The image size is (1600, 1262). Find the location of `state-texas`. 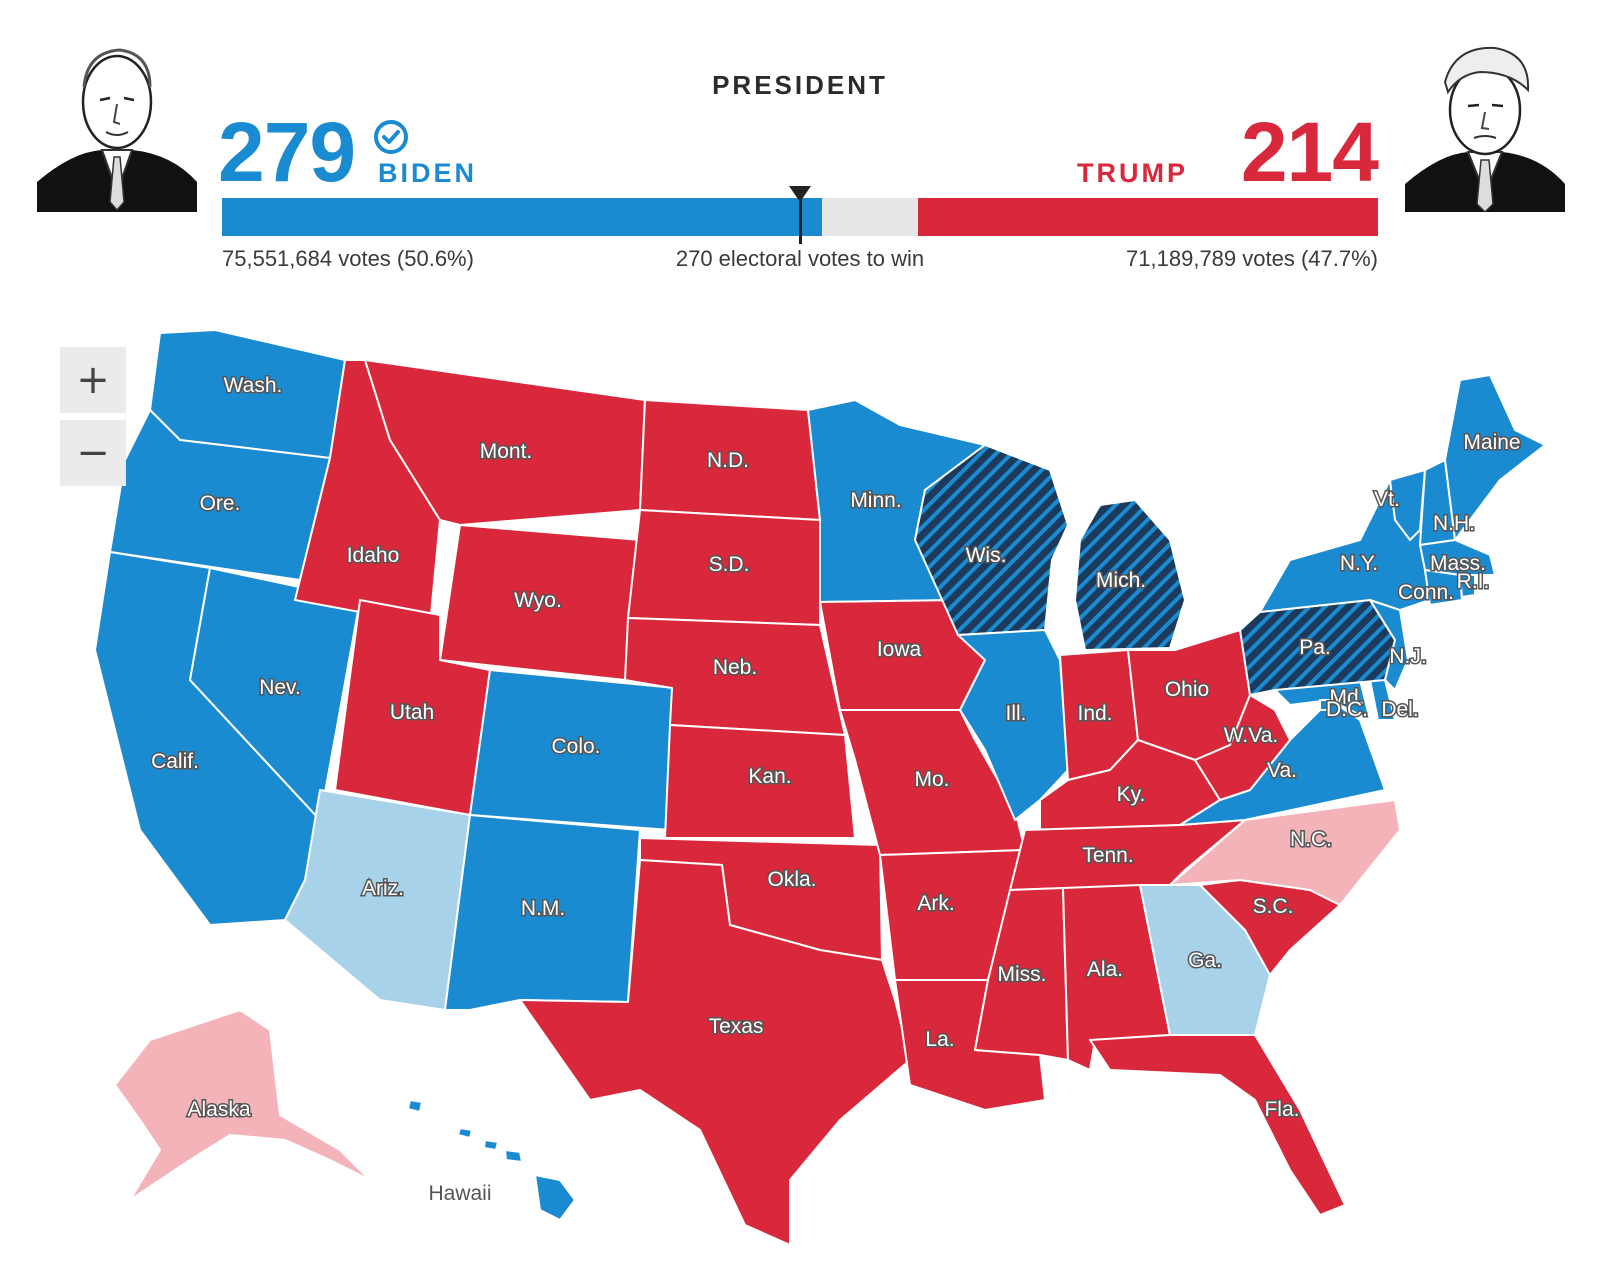

state-texas is located at coordinates (715, 1052).